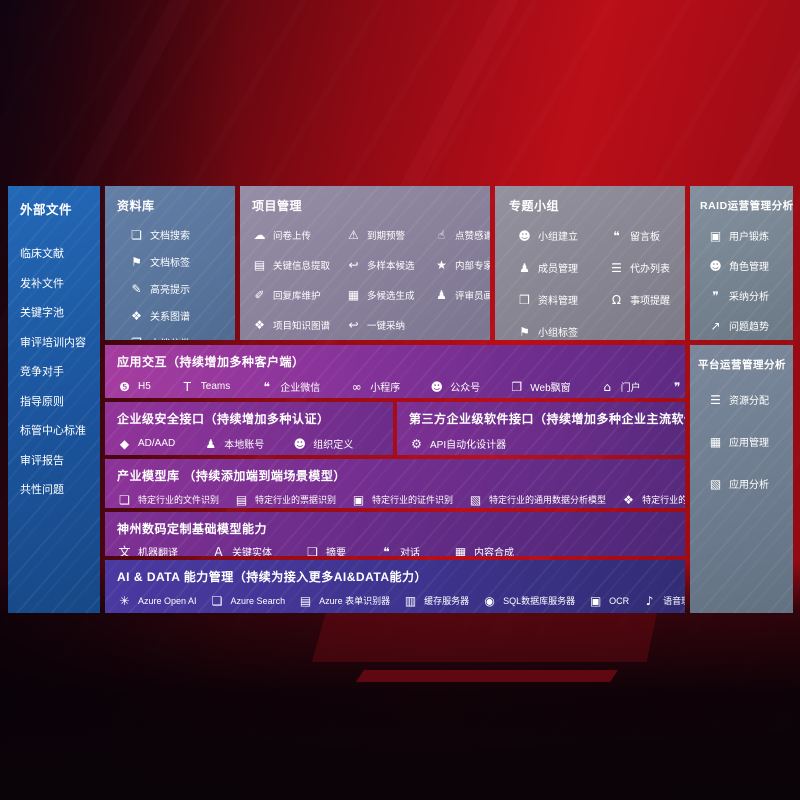 This screenshot has width=800, height=800. Describe the element at coordinates (547, 419) in the screenshot. I see `band-title: 第三方企业级软件接口（持续增加多种企业主流软件接口）` at that location.